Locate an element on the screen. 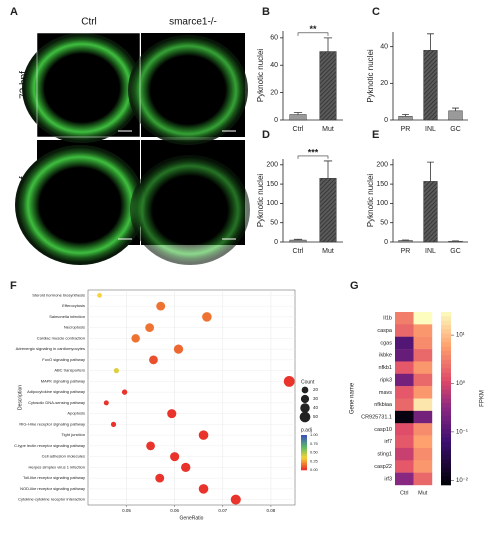 This screenshot has height=536, width=500. category-label: Efferocytosis is located at coordinates (73, 305).